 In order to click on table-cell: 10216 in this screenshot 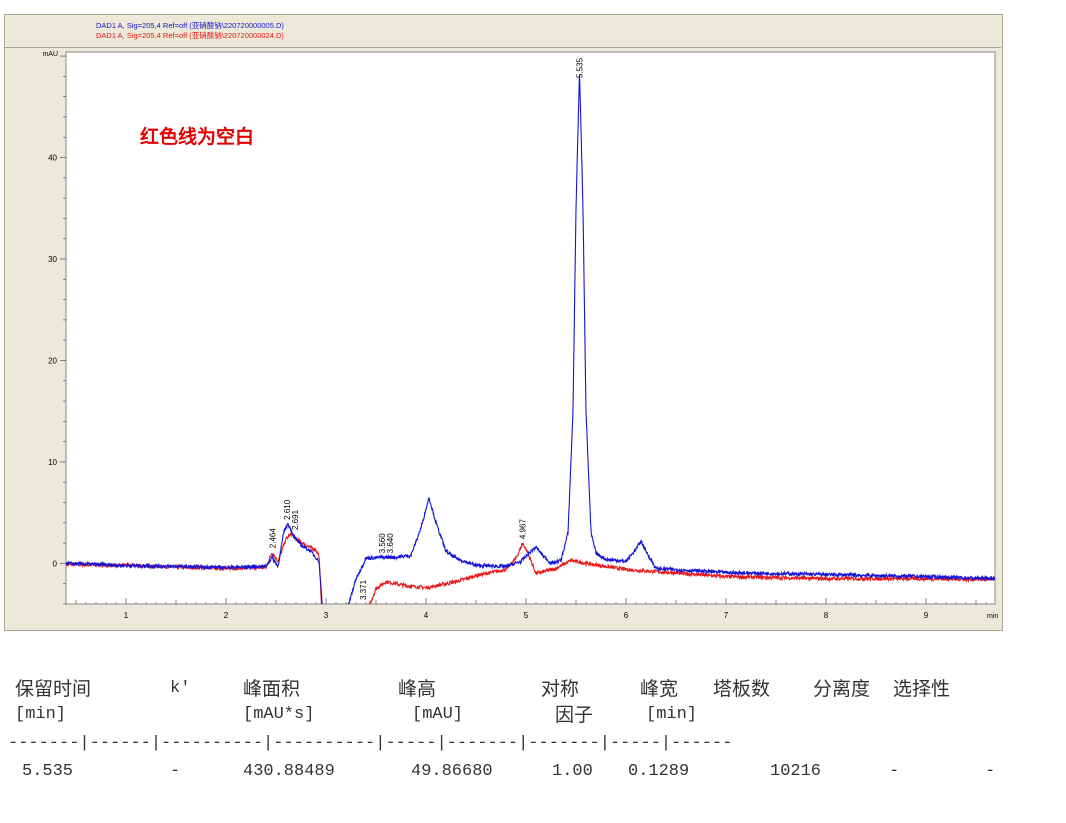, I will do `click(796, 771)`.